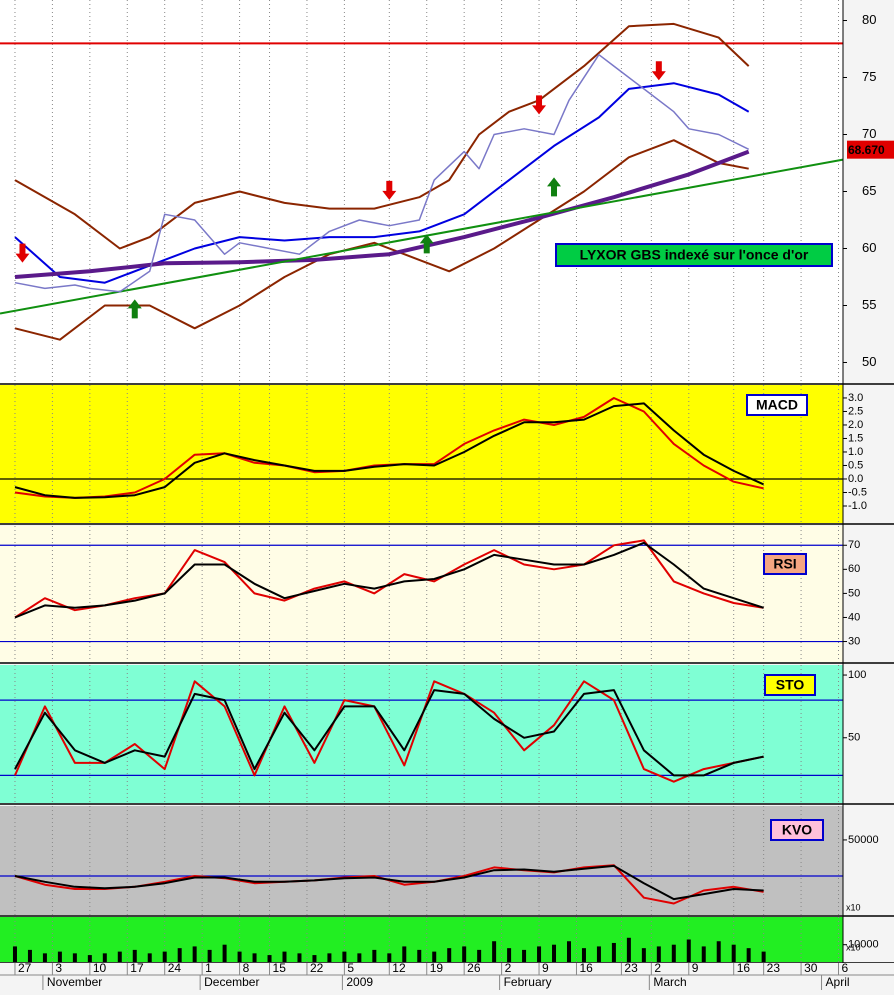 The image size is (894, 995). Describe the element at coordinates (399, 968) in the screenshot. I see `x-tick-label: 12` at that location.